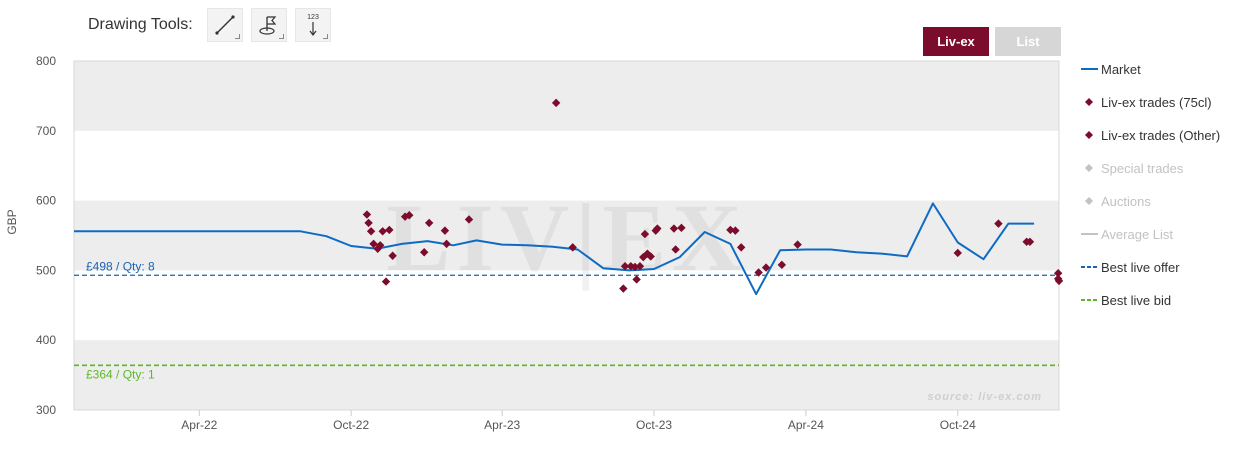 This screenshot has width=1251, height=453. Describe the element at coordinates (578, 421) in the screenshot. I see `x-axis: Apr-22 Oct-22 Apr-23 Oct-23 Apr-24 Oct-24` at that location.